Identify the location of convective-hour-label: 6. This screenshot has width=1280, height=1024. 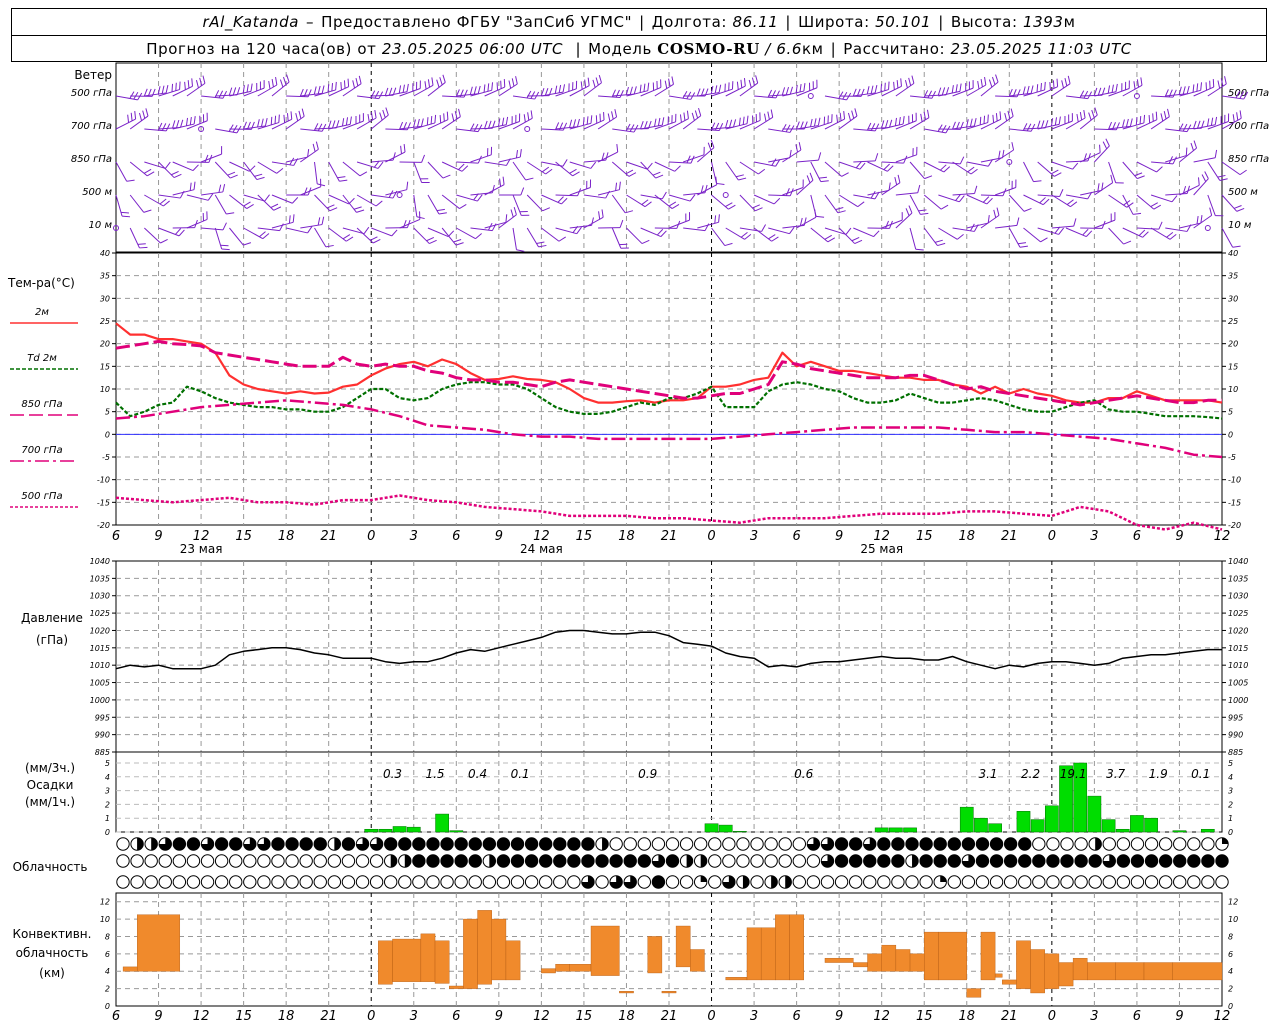
(796, 1016).